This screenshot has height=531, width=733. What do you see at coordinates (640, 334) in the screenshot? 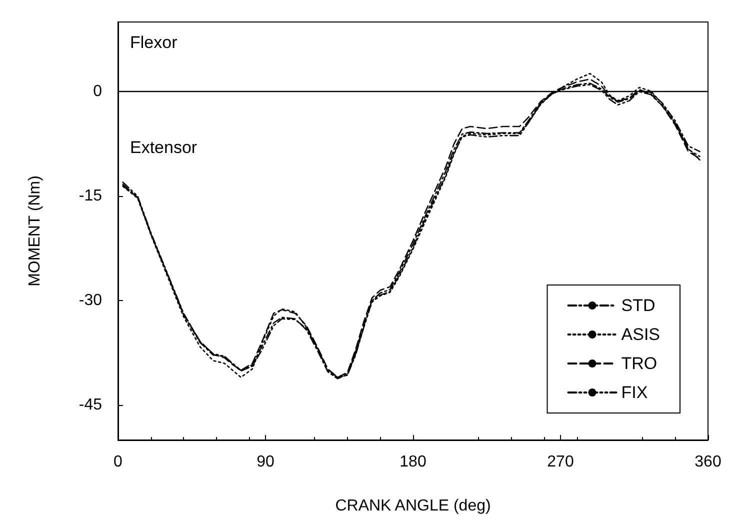
I see `legend-label: ASIS` at bounding box center [640, 334].